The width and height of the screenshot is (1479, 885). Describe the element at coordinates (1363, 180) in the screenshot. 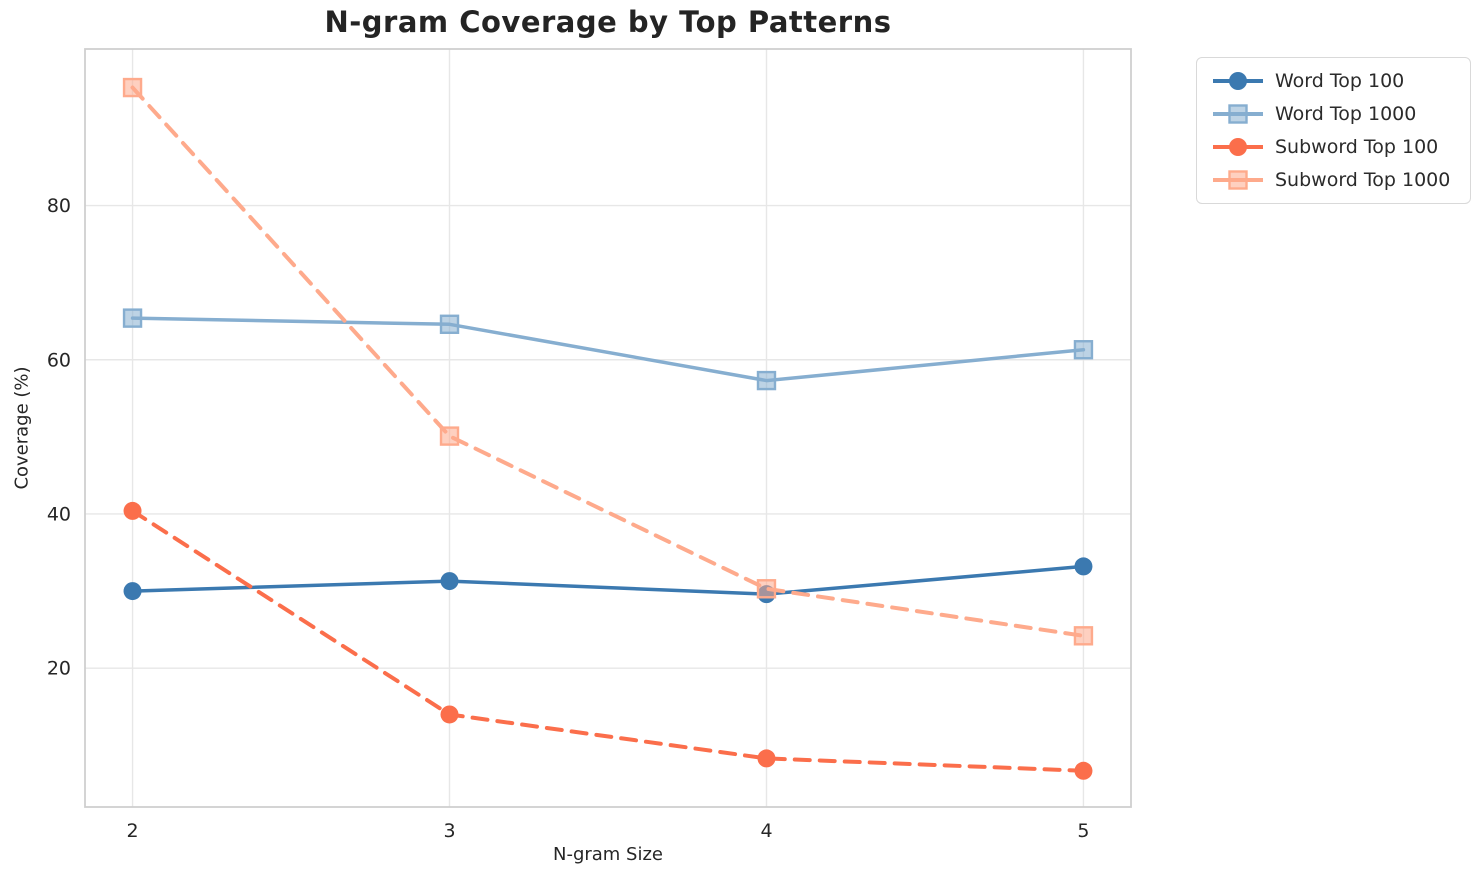

I see `legend-label: Subword Top 1000` at that location.